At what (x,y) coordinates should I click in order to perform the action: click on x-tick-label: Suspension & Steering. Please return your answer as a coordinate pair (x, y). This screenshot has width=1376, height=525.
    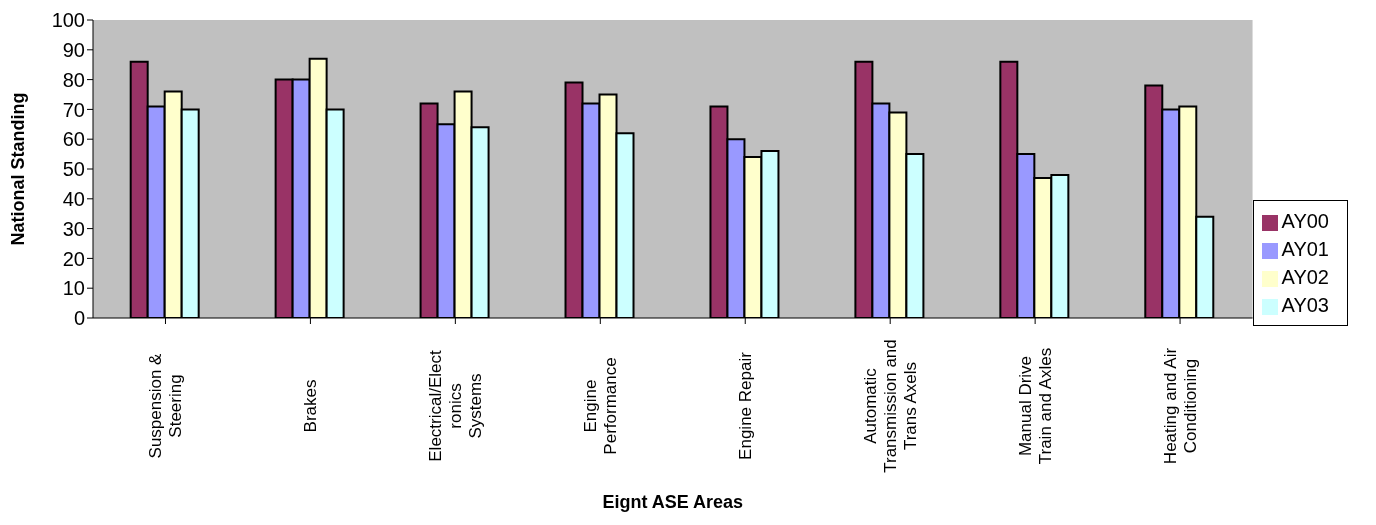
    Looking at the image, I should click on (166, 405).